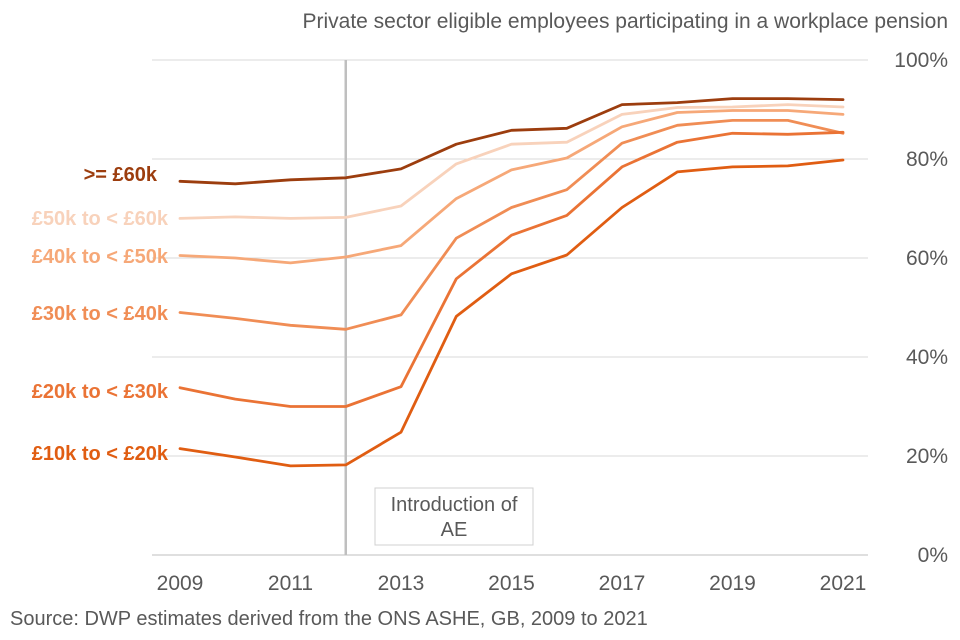  I want to click on x-tick-label: 2017, so click(622, 583).